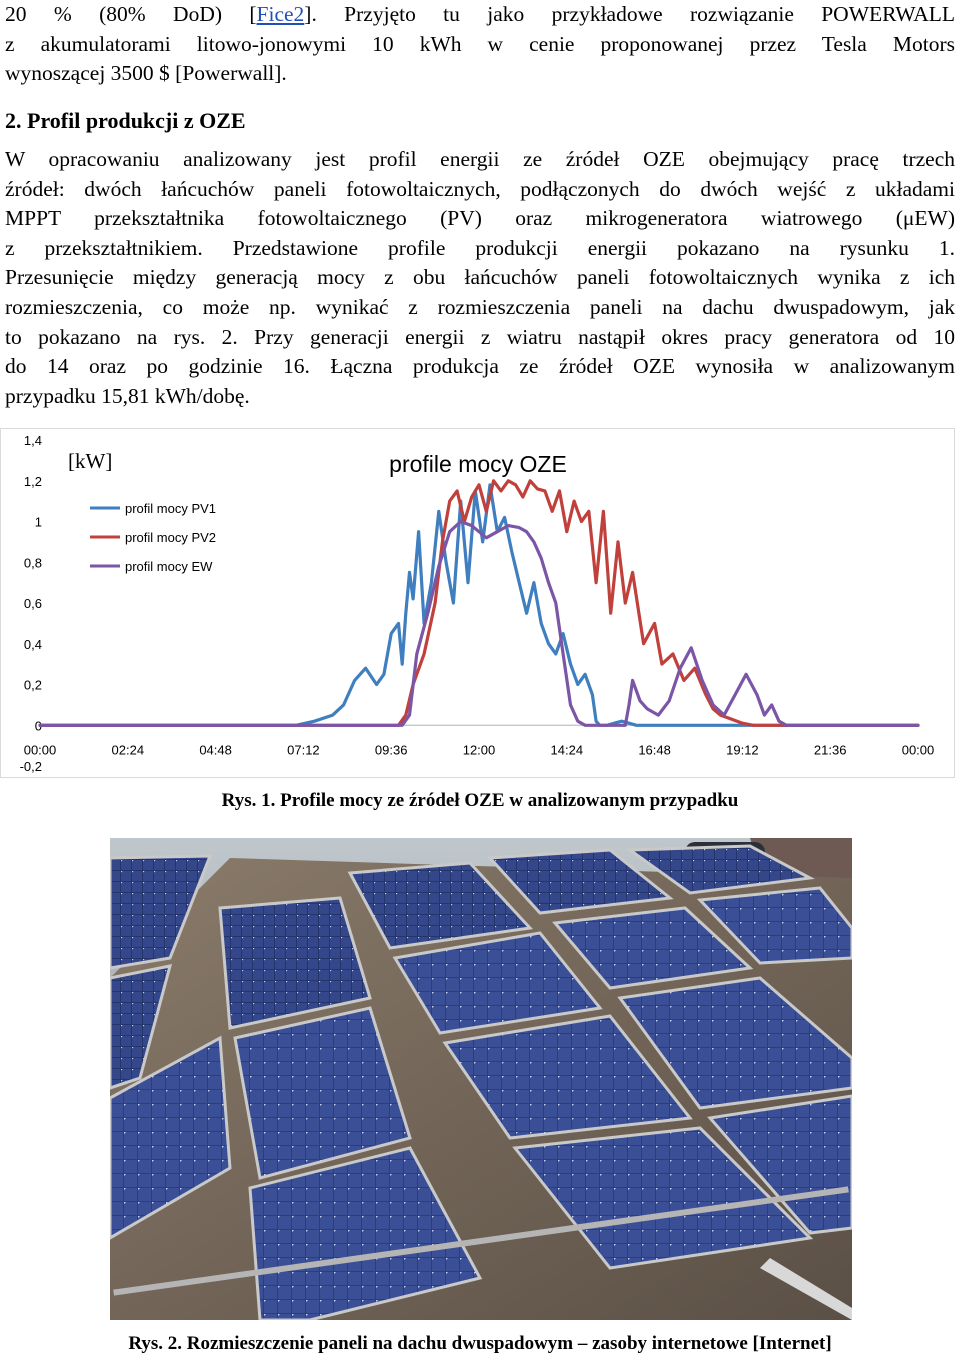  I want to click on y-tick-label: 0, so click(38, 725).